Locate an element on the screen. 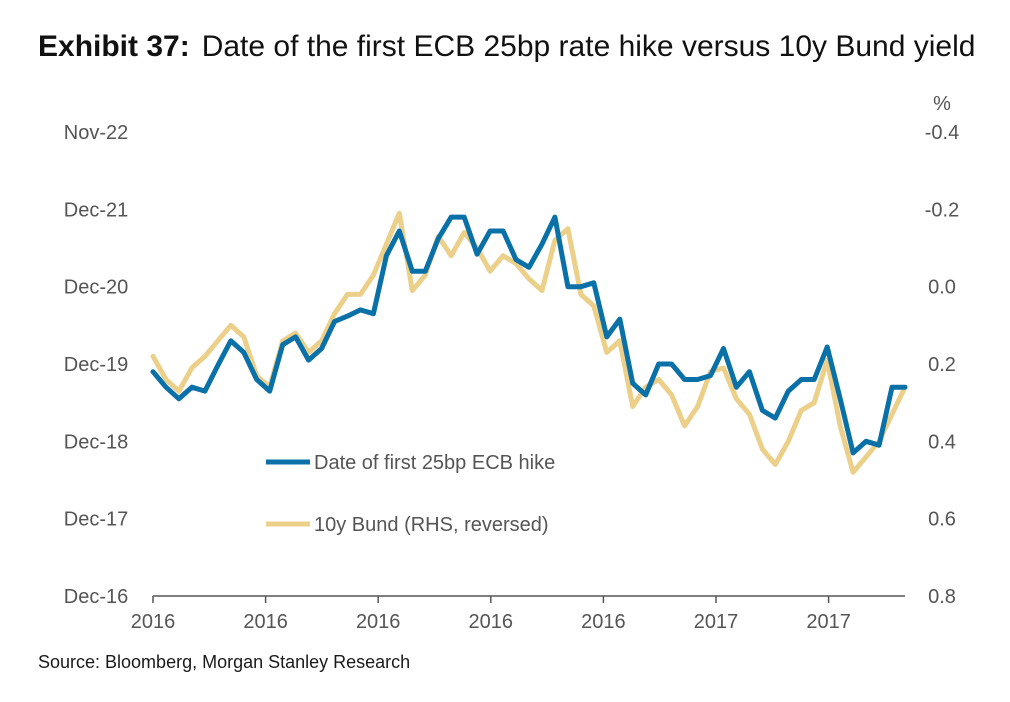 This screenshot has height=702, width=1010. left-tick-label: Dec-19 is located at coordinates (96, 365).